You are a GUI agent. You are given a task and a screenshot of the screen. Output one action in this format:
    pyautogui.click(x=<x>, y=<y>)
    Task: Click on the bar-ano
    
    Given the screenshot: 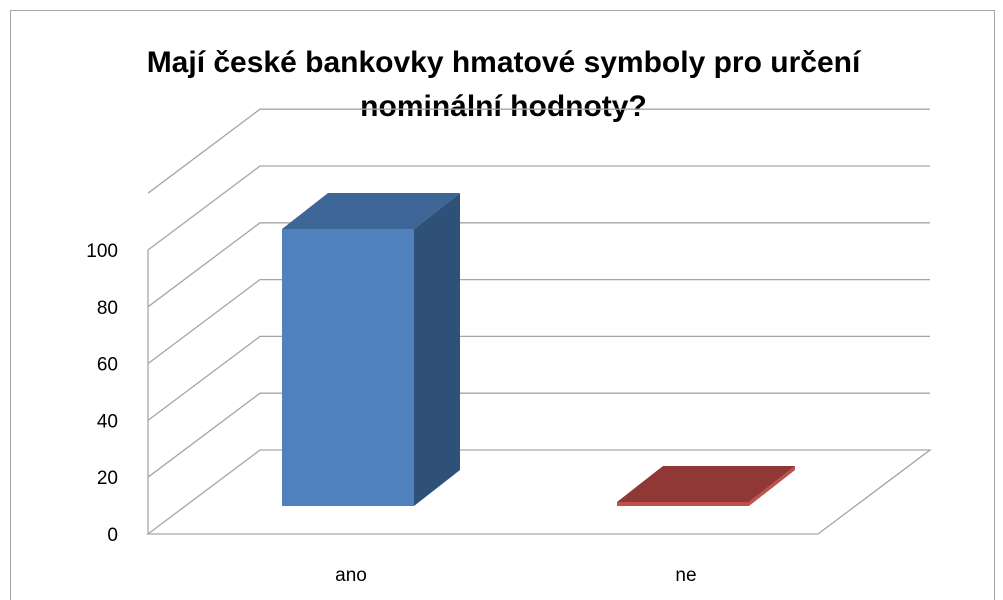 What is the action you would take?
    pyautogui.click(x=371, y=349)
    